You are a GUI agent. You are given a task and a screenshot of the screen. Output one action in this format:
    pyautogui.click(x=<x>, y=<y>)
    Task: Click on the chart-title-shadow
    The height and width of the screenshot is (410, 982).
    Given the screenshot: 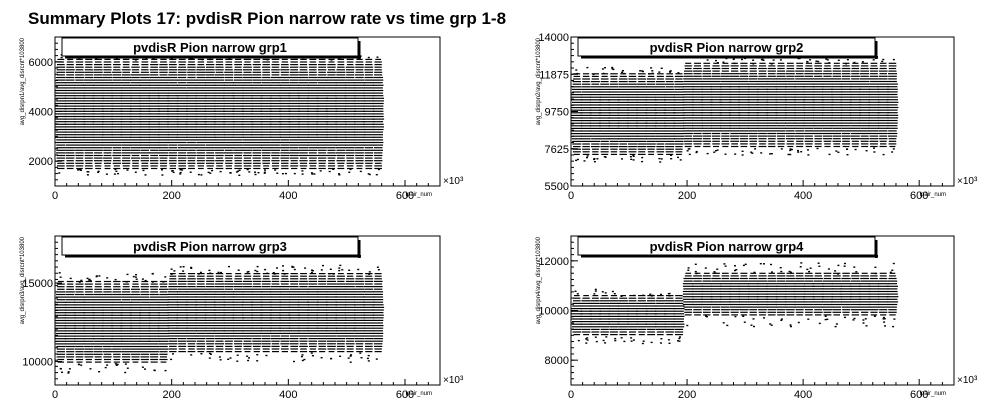 What is the action you would take?
    pyautogui.click(x=359, y=50)
    